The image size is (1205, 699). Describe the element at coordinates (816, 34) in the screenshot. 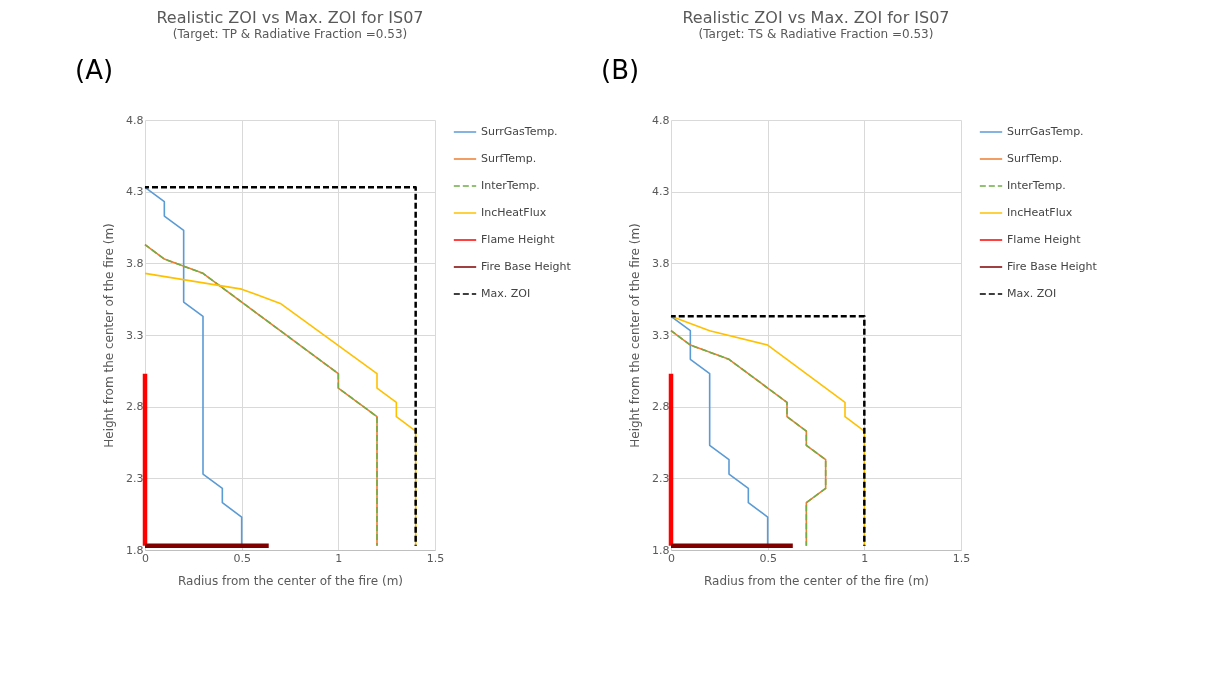

I see `chart-subtitle: (Target: TS & Radiative Fraction =0.53)` at that location.